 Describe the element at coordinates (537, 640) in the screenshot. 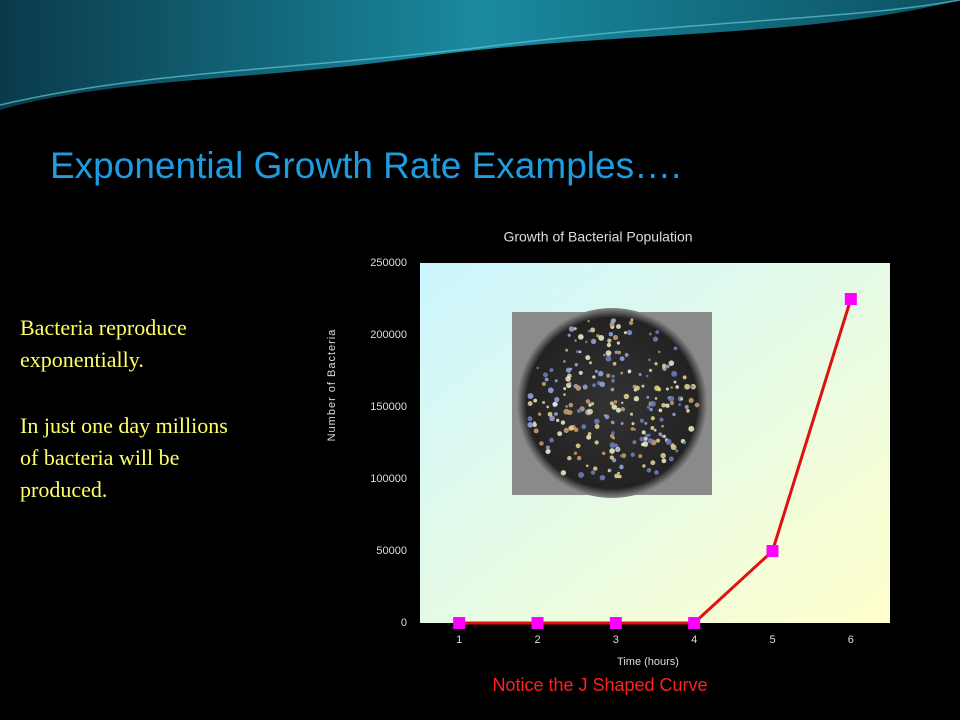

I see `x-tick-label: 2` at that location.